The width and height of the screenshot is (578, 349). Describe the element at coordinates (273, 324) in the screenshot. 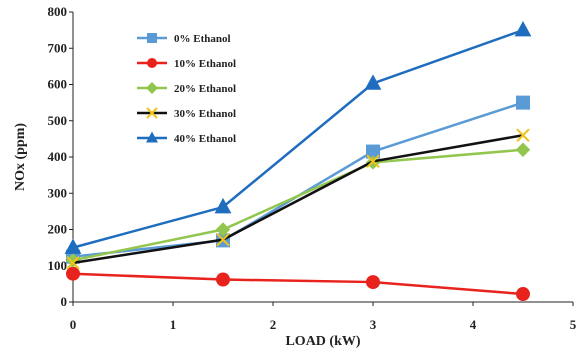

I see `x-tick-label: 2` at that location.